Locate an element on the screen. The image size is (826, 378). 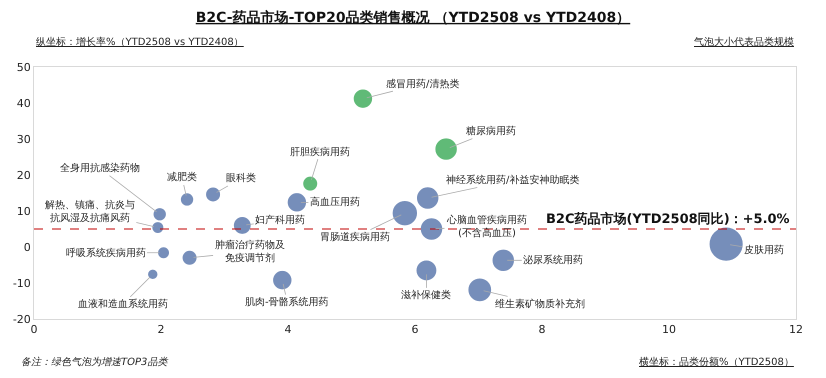
y-axis-title: 纵坐标：增长率%（YTD2508 vs YTD2408） is located at coordinates (140, 42).